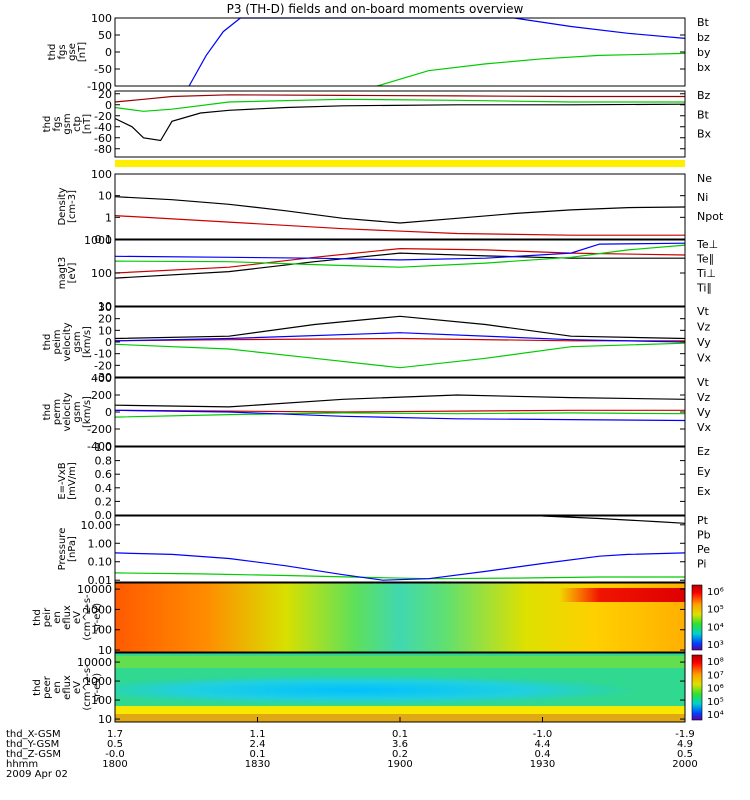  What do you see at coordinates (77, 124) in the screenshot?
I see `ylabel-fgs-gsm-ctp-3: ctp` at bounding box center [77, 124].